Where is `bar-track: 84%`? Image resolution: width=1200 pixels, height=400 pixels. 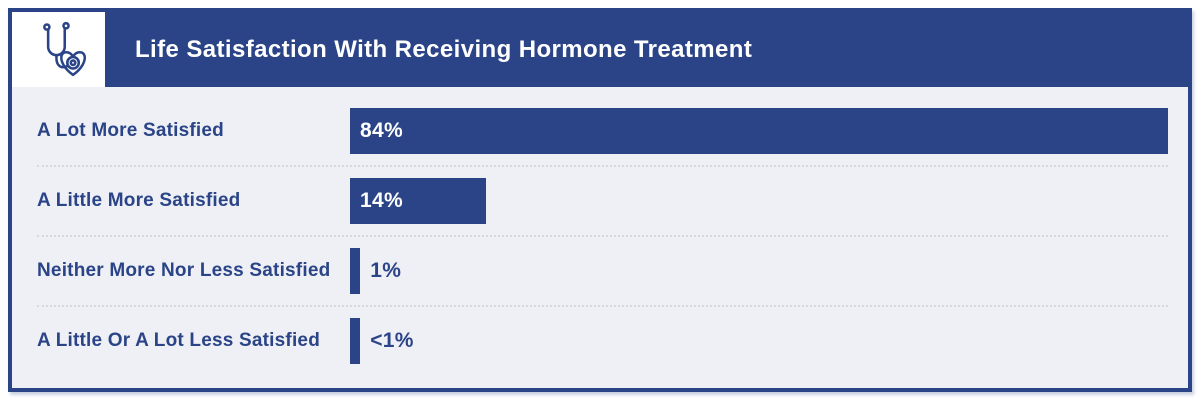
bar-track: 84% is located at coordinates (759, 131).